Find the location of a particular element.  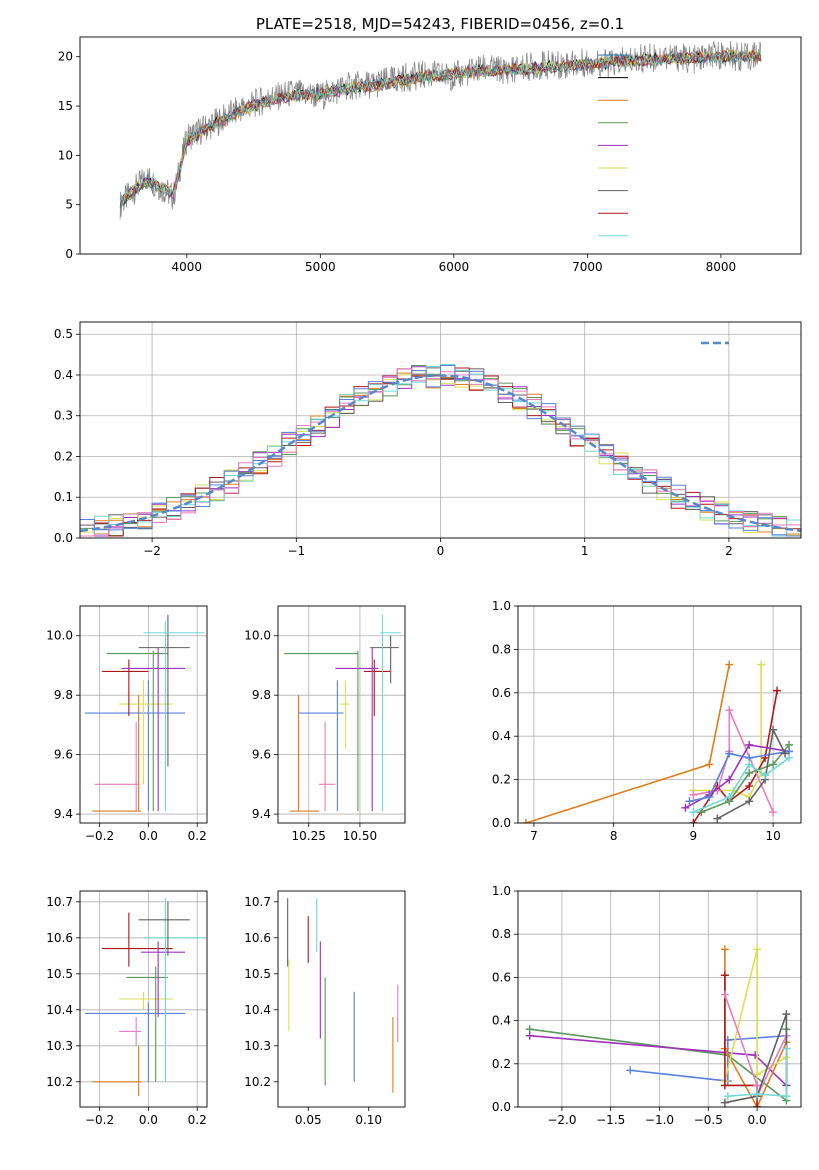

y-tick-label: 10.3 is located at coordinates (257, 1046).